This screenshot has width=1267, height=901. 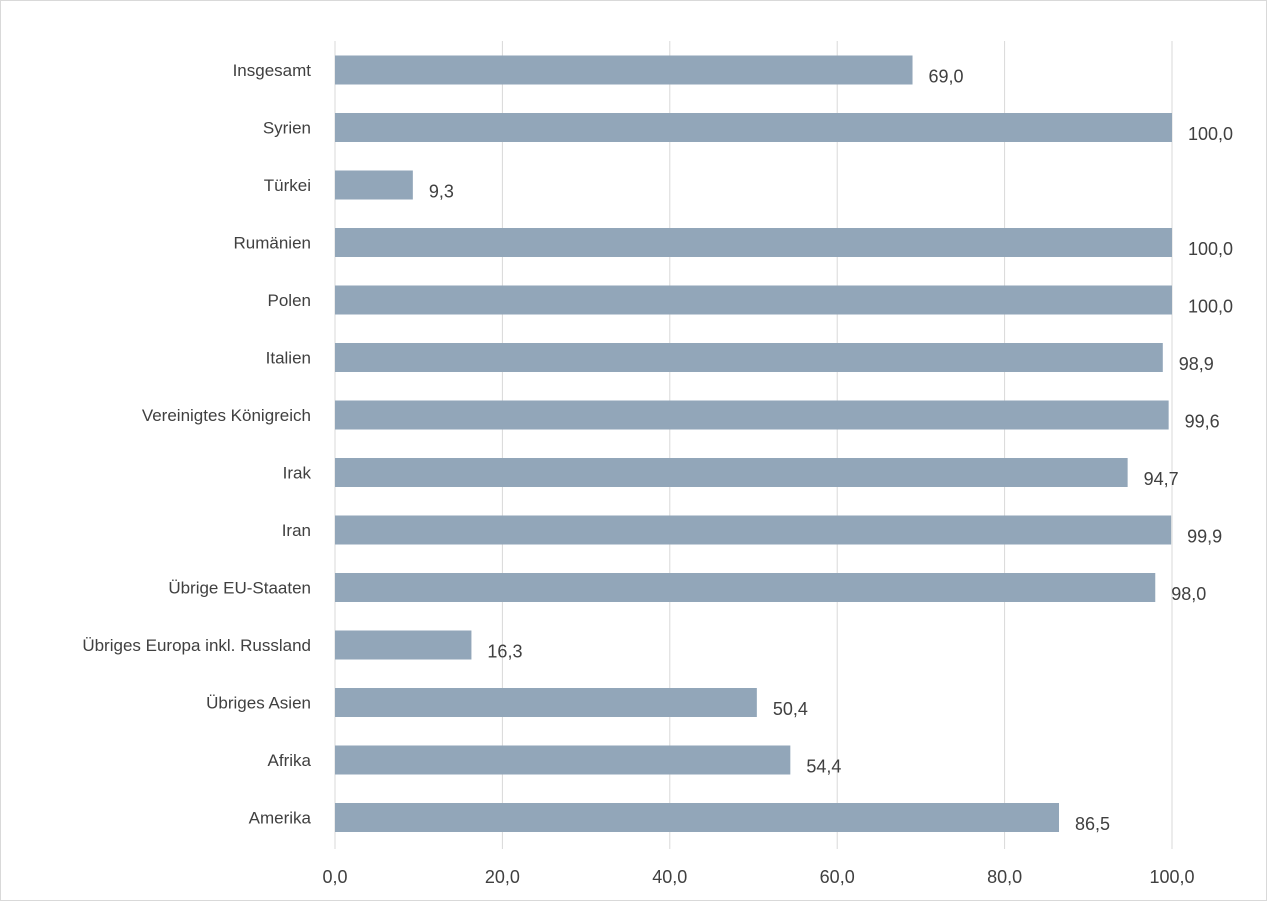 What do you see at coordinates (441, 191) in the screenshot?
I see `value-label: 9,3` at bounding box center [441, 191].